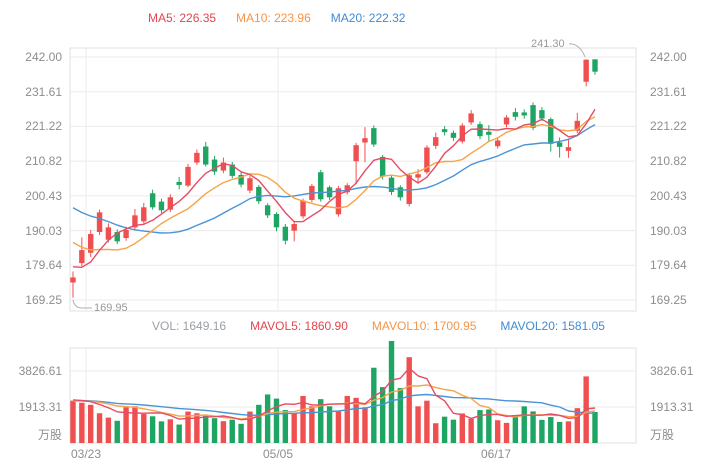  I want to click on date-tick-label: 06/17, so click(496, 454).